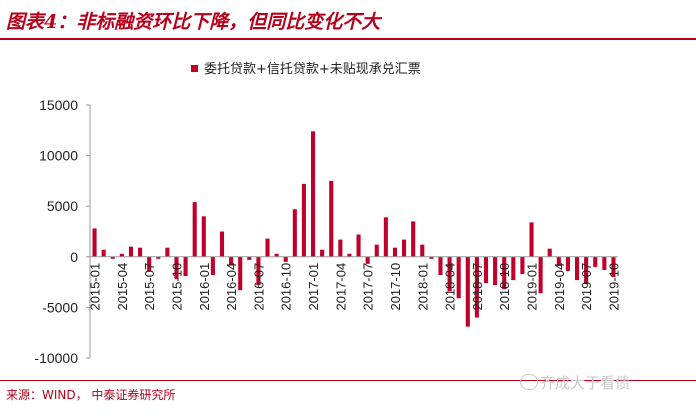  I want to click on x-tick-label: 2018-10, so click(504, 287).